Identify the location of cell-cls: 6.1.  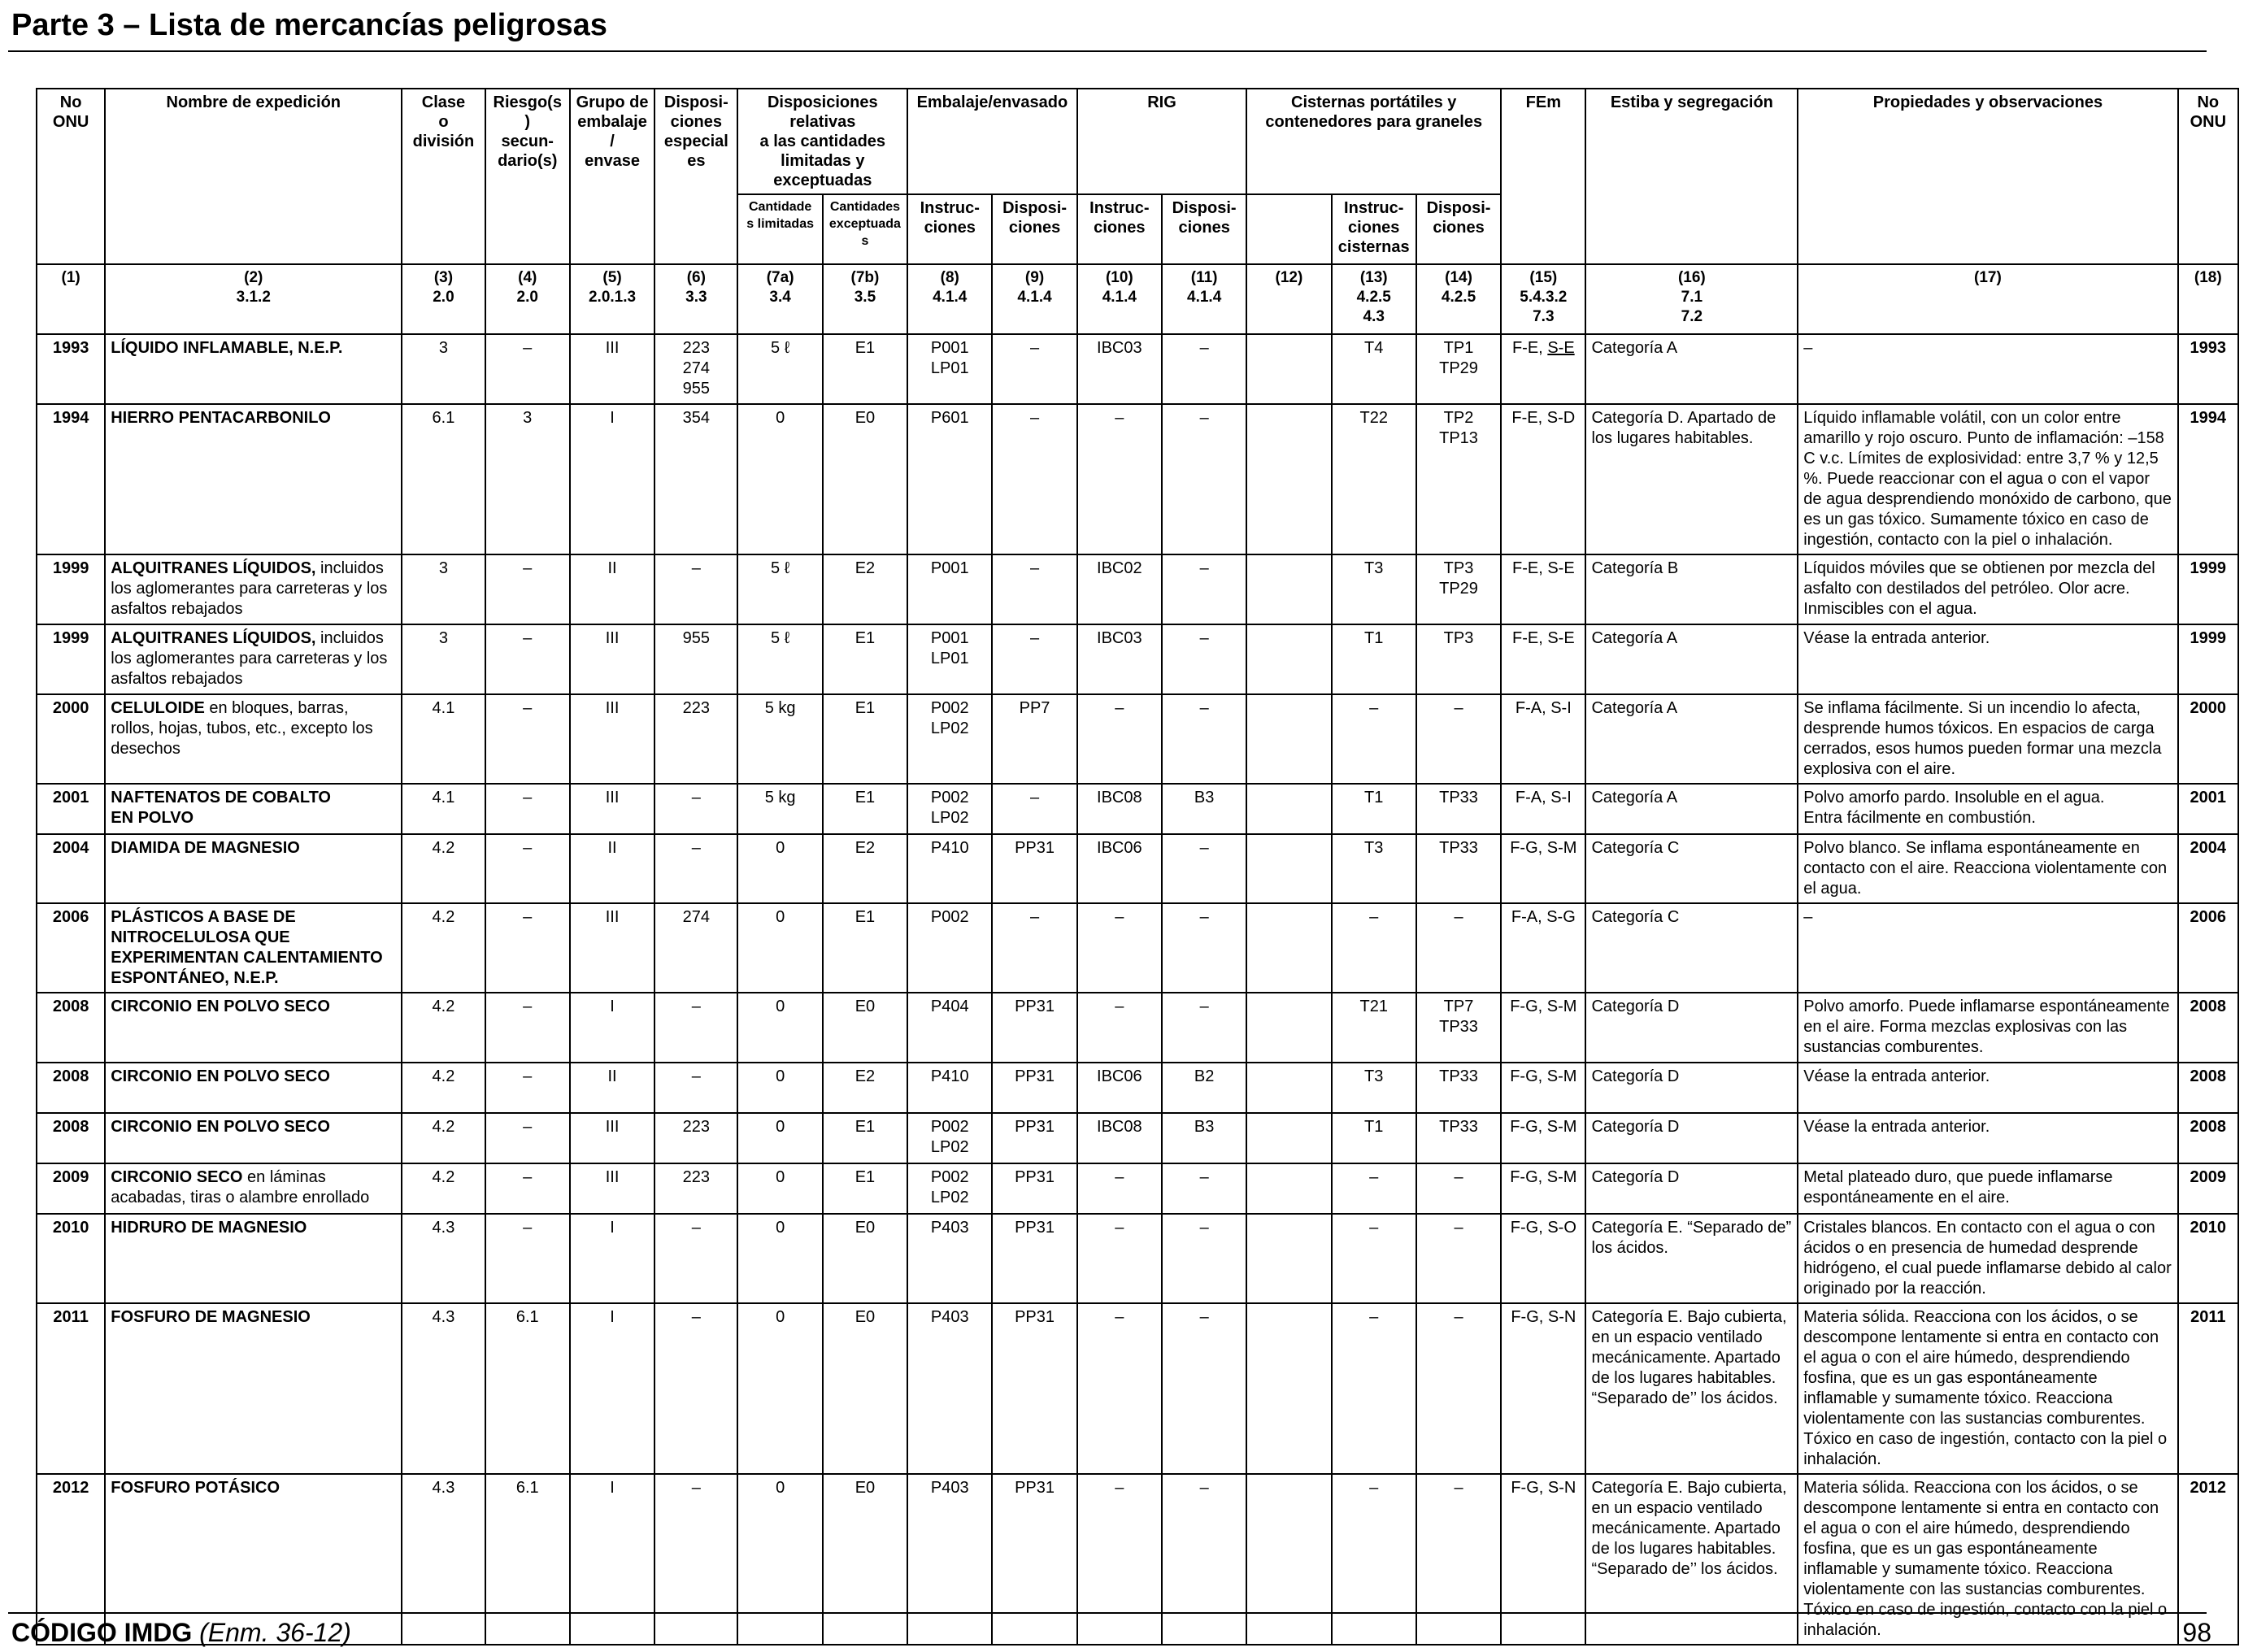
(444, 479).